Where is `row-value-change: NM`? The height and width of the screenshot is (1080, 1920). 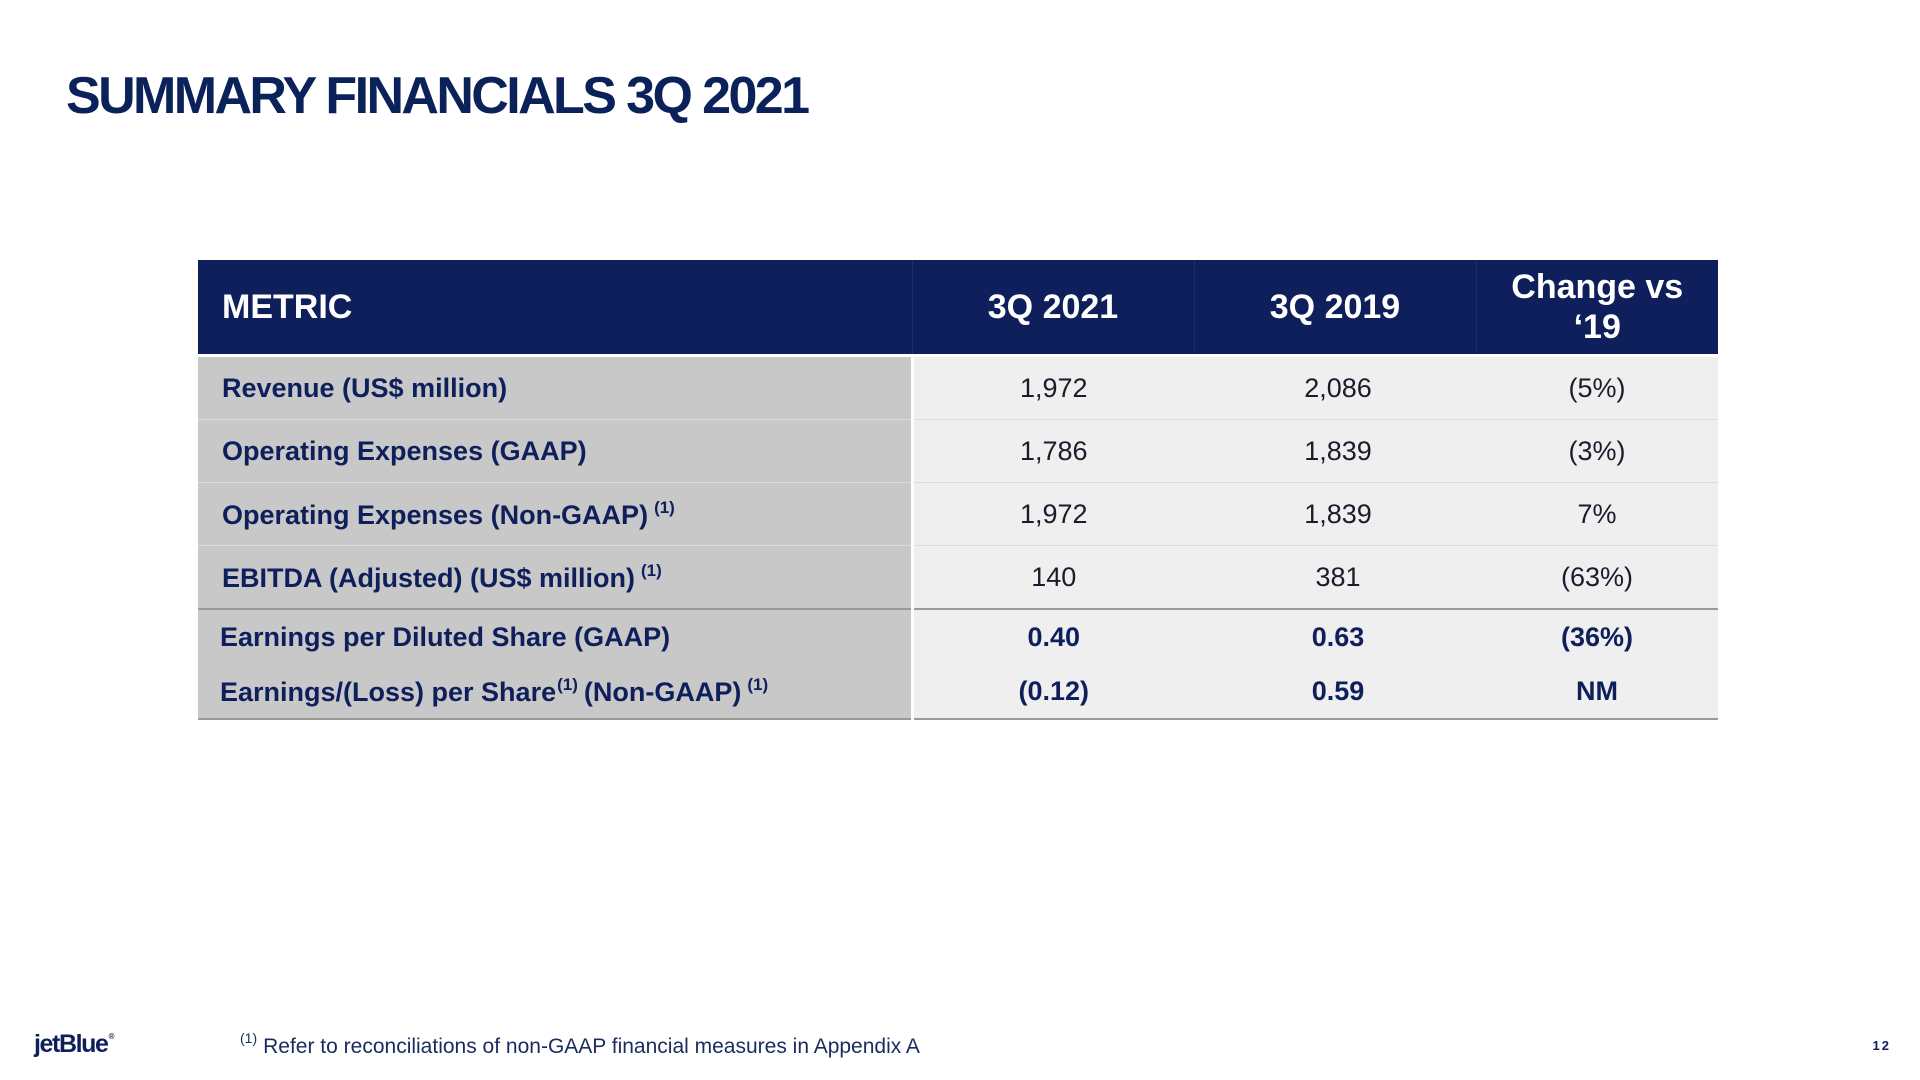 row-value-change: NM is located at coordinates (1597, 692).